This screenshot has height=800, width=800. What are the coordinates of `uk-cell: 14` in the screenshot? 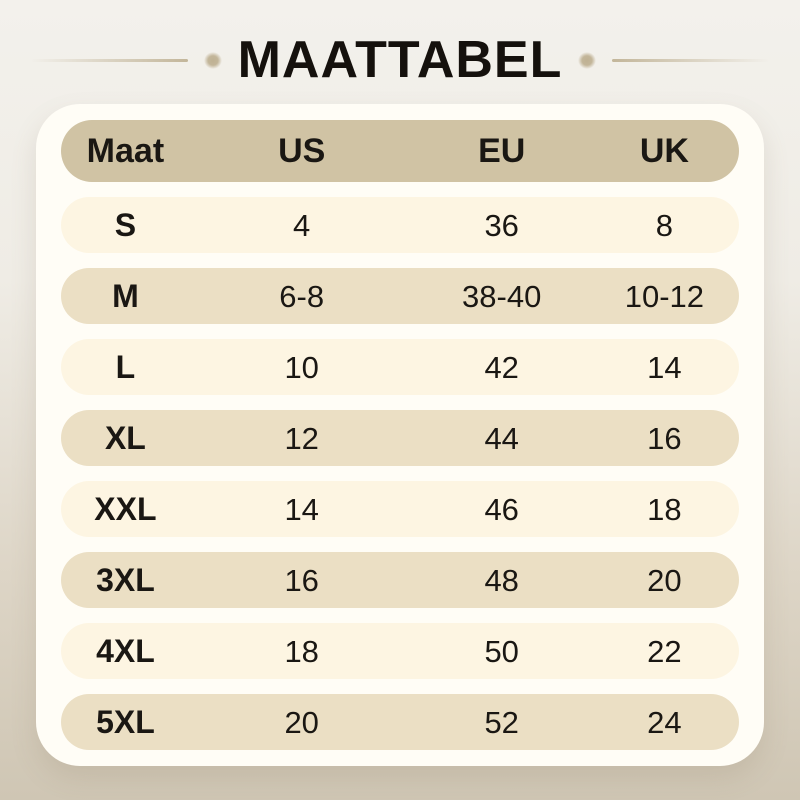 It's located at (664, 367).